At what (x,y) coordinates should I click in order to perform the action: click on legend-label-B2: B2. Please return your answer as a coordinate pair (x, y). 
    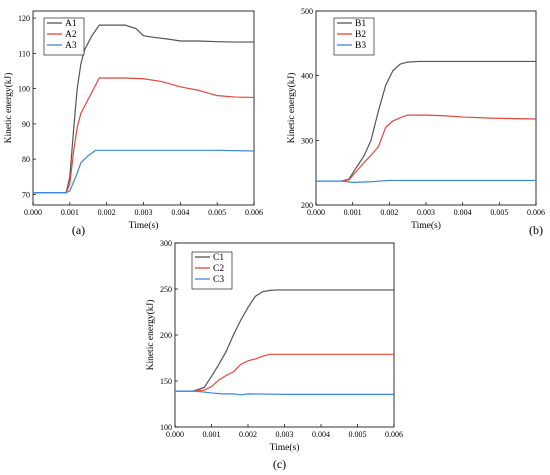
    Looking at the image, I should click on (360, 35).